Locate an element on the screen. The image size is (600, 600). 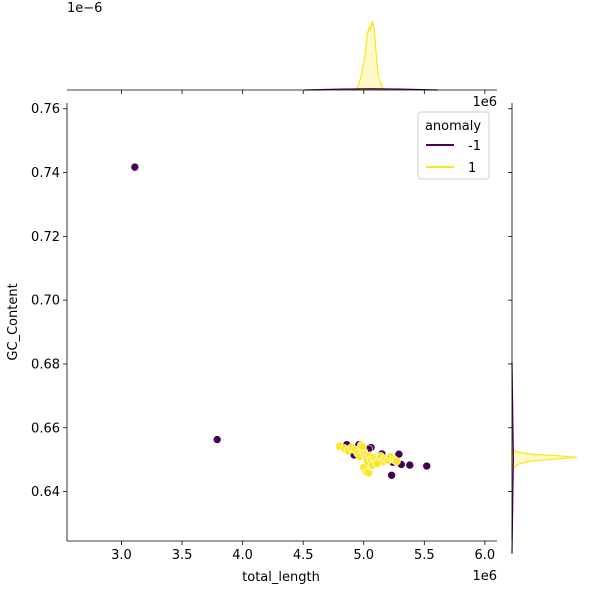
x-tick-label: 4.5 is located at coordinates (303, 555).